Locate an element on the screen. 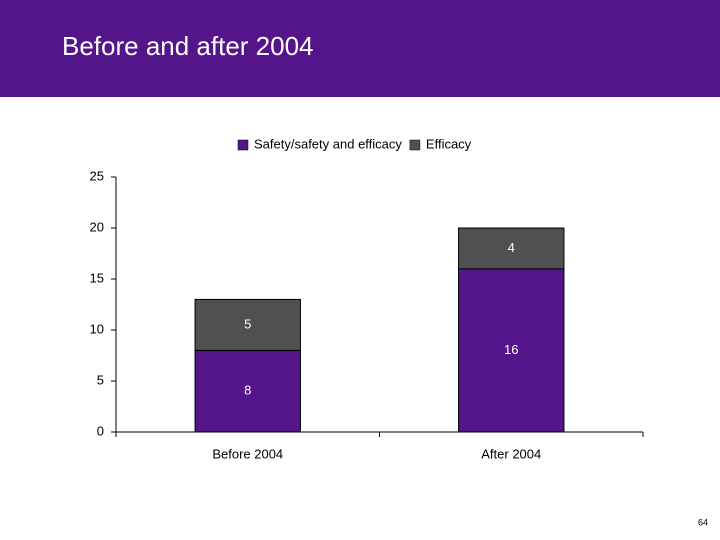  data-label: 5 is located at coordinates (247, 323).